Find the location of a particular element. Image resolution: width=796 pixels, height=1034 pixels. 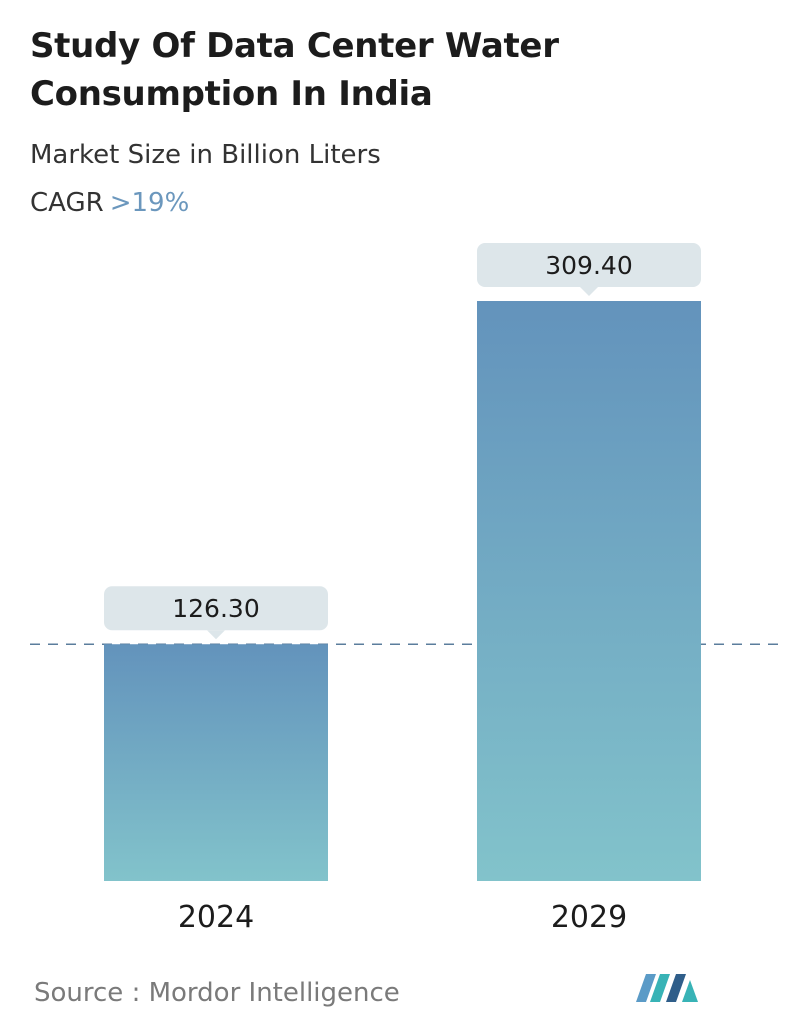

logo-shape-end is located at coordinates (690, 991).